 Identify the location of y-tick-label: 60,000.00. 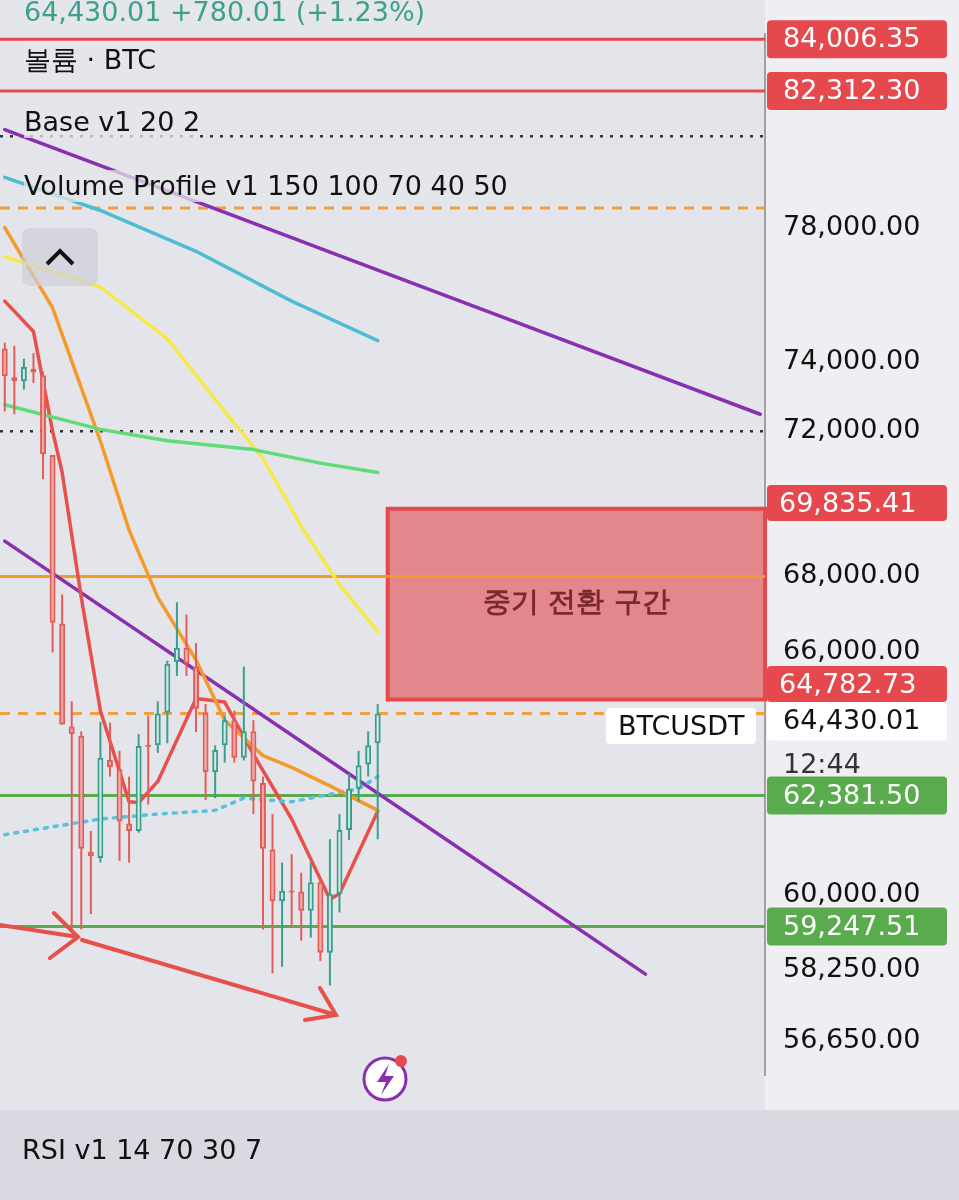
(852, 892).